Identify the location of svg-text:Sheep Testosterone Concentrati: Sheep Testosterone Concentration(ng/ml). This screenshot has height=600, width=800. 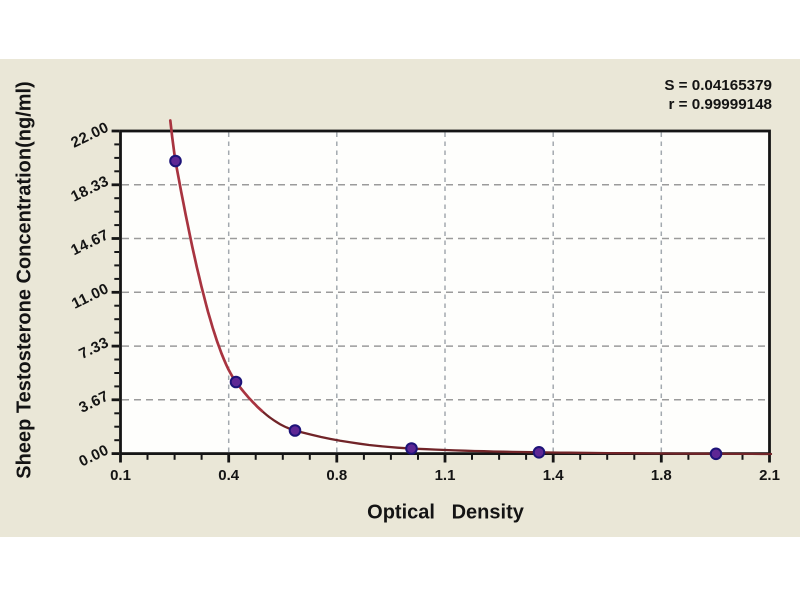
(25, 279).